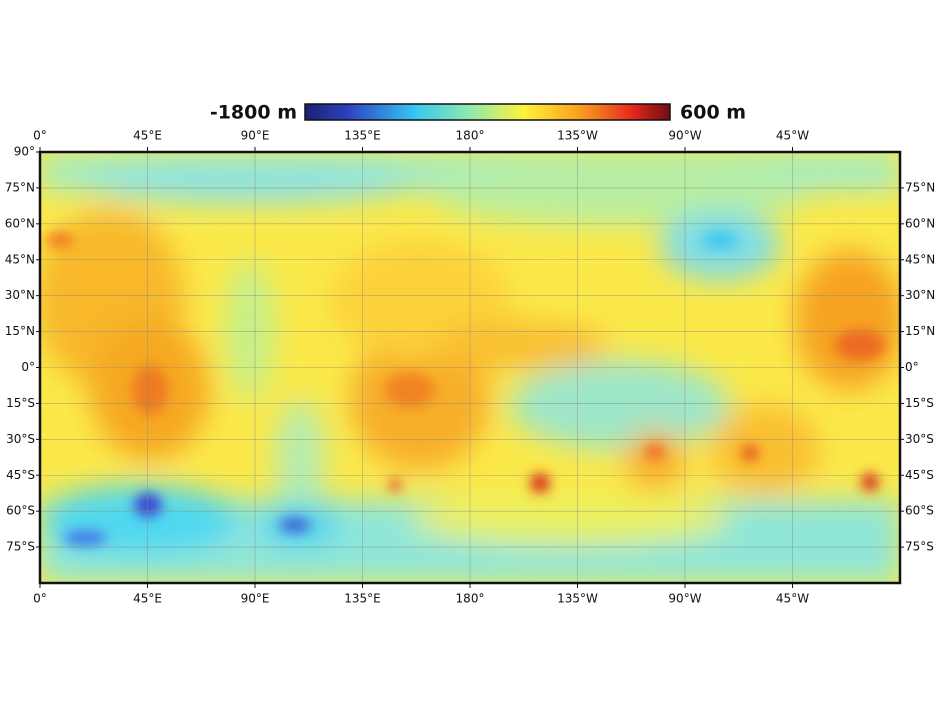 The width and height of the screenshot is (946, 714). What do you see at coordinates (920, 187) in the screenshot?
I see `latitude-label-right: 75°N` at bounding box center [920, 187].